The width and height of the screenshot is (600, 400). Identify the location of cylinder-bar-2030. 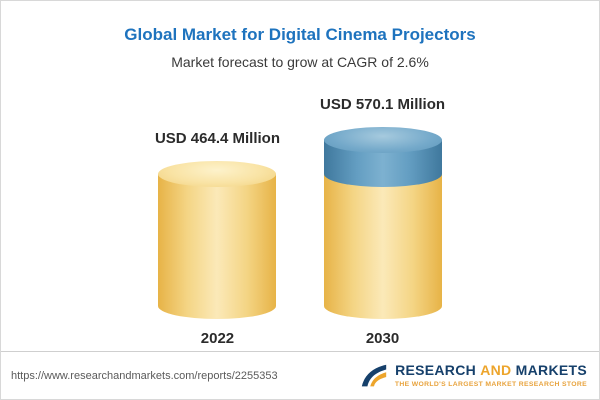
(382, 223).